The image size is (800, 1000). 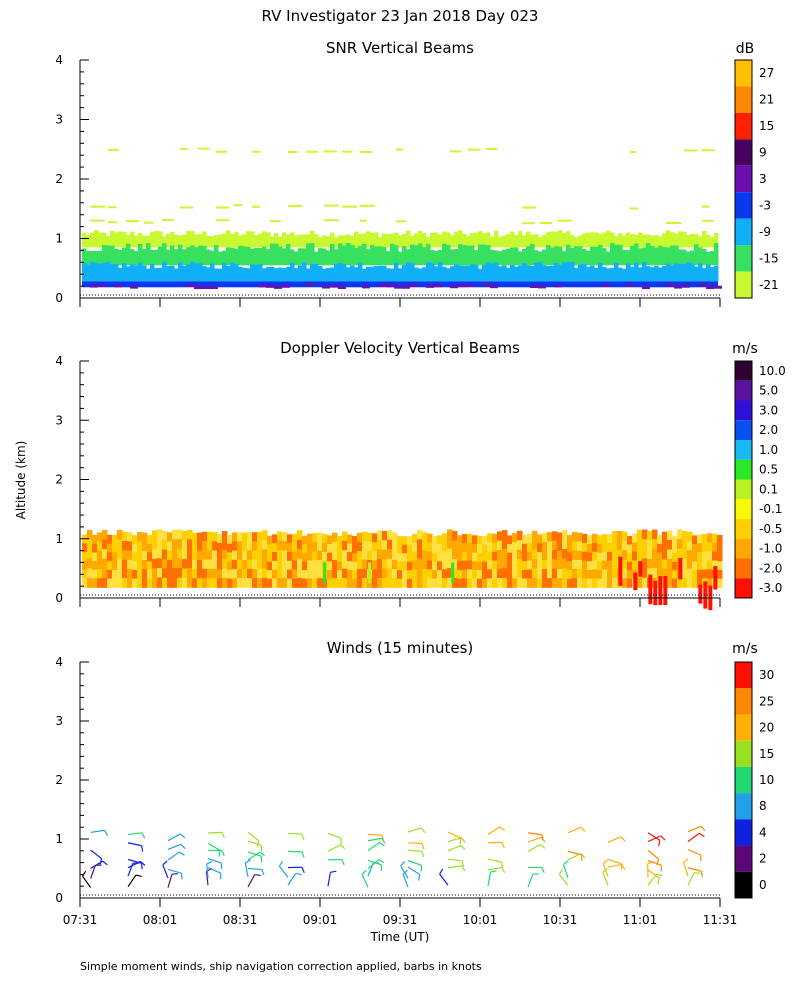 I want to click on winds-colorbar-unit: m/s, so click(x=745, y=649).